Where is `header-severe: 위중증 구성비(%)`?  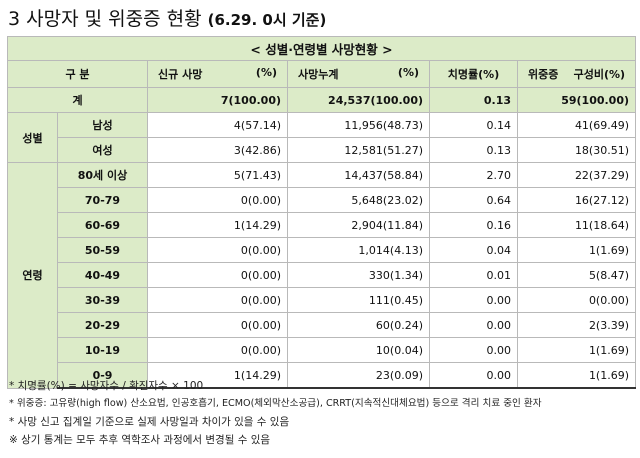
header-severe: 위중증 구성비(%) is located at coordinates (576, 74).